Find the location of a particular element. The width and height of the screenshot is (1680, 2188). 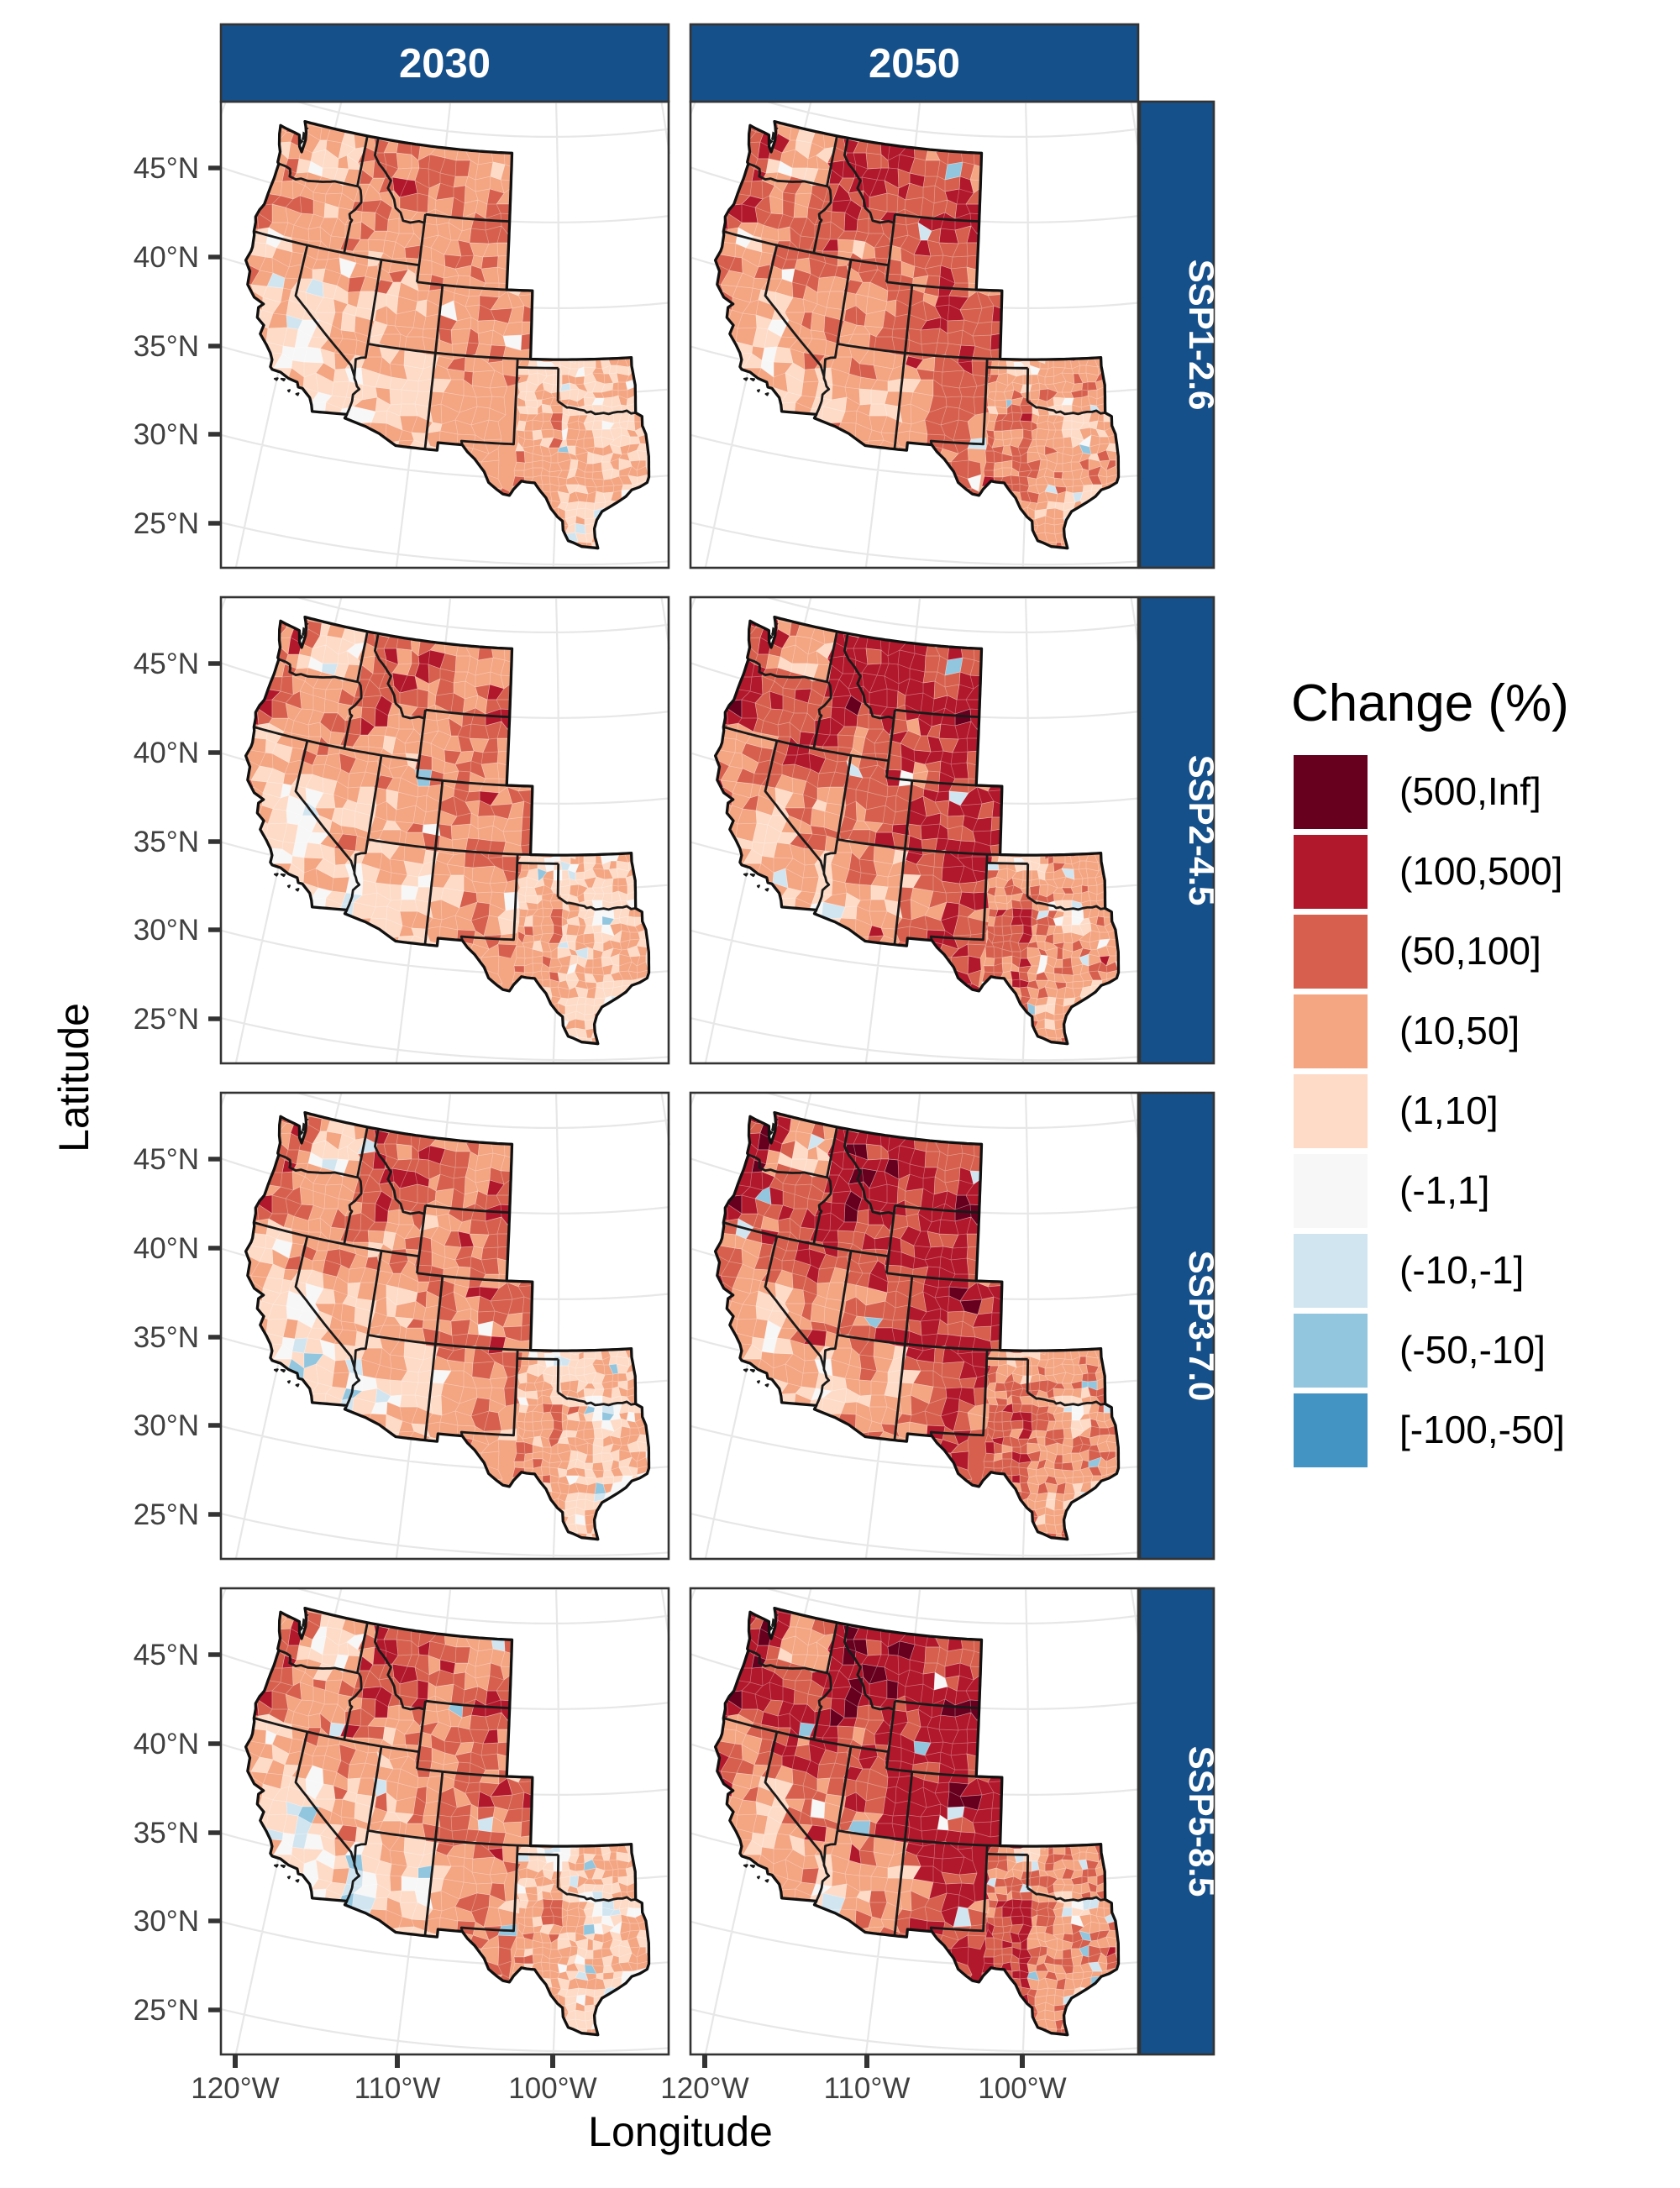

svg-text: (-10,-1] is located at coordinates (1461, 1270).